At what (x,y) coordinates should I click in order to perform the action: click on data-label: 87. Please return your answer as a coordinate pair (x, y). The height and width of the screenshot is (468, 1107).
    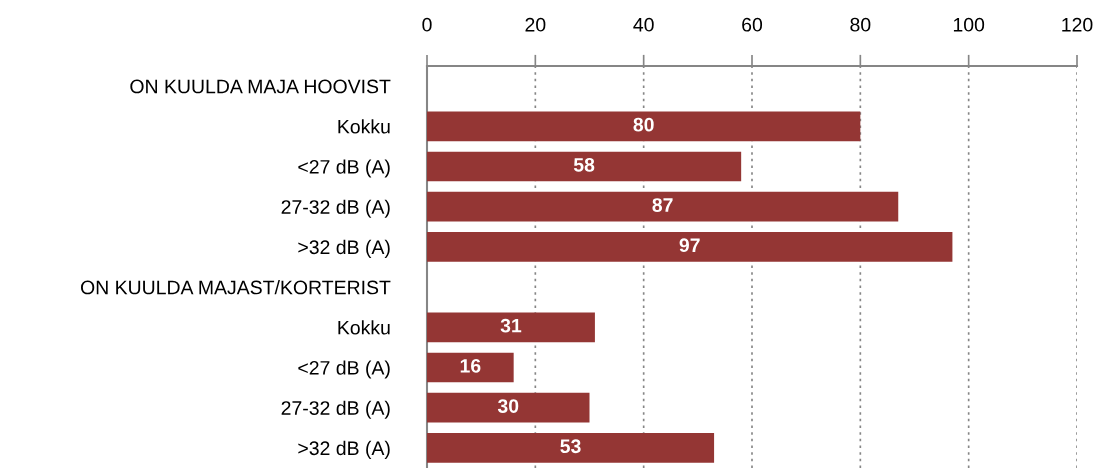
    Looking at the image, I should click on (662, 205).